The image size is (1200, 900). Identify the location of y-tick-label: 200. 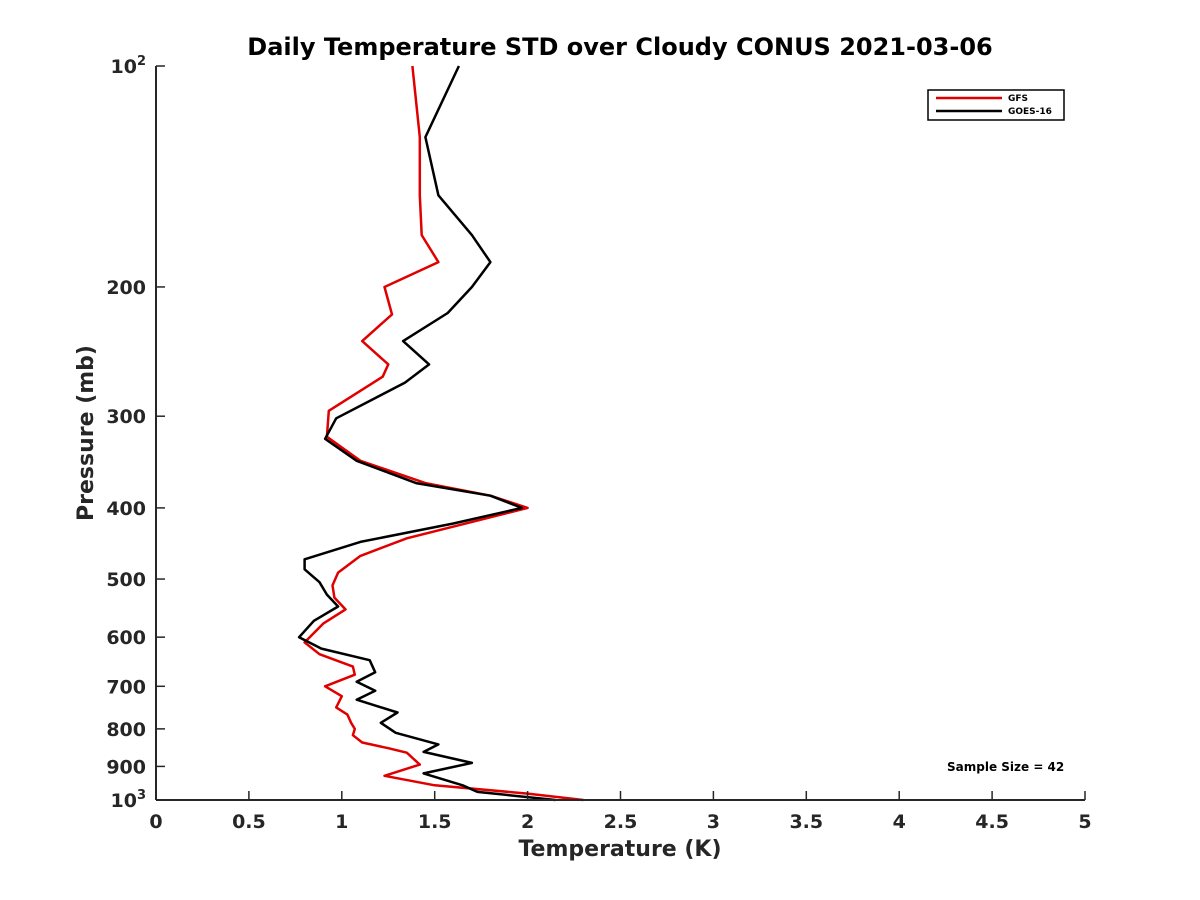
(126, 288).